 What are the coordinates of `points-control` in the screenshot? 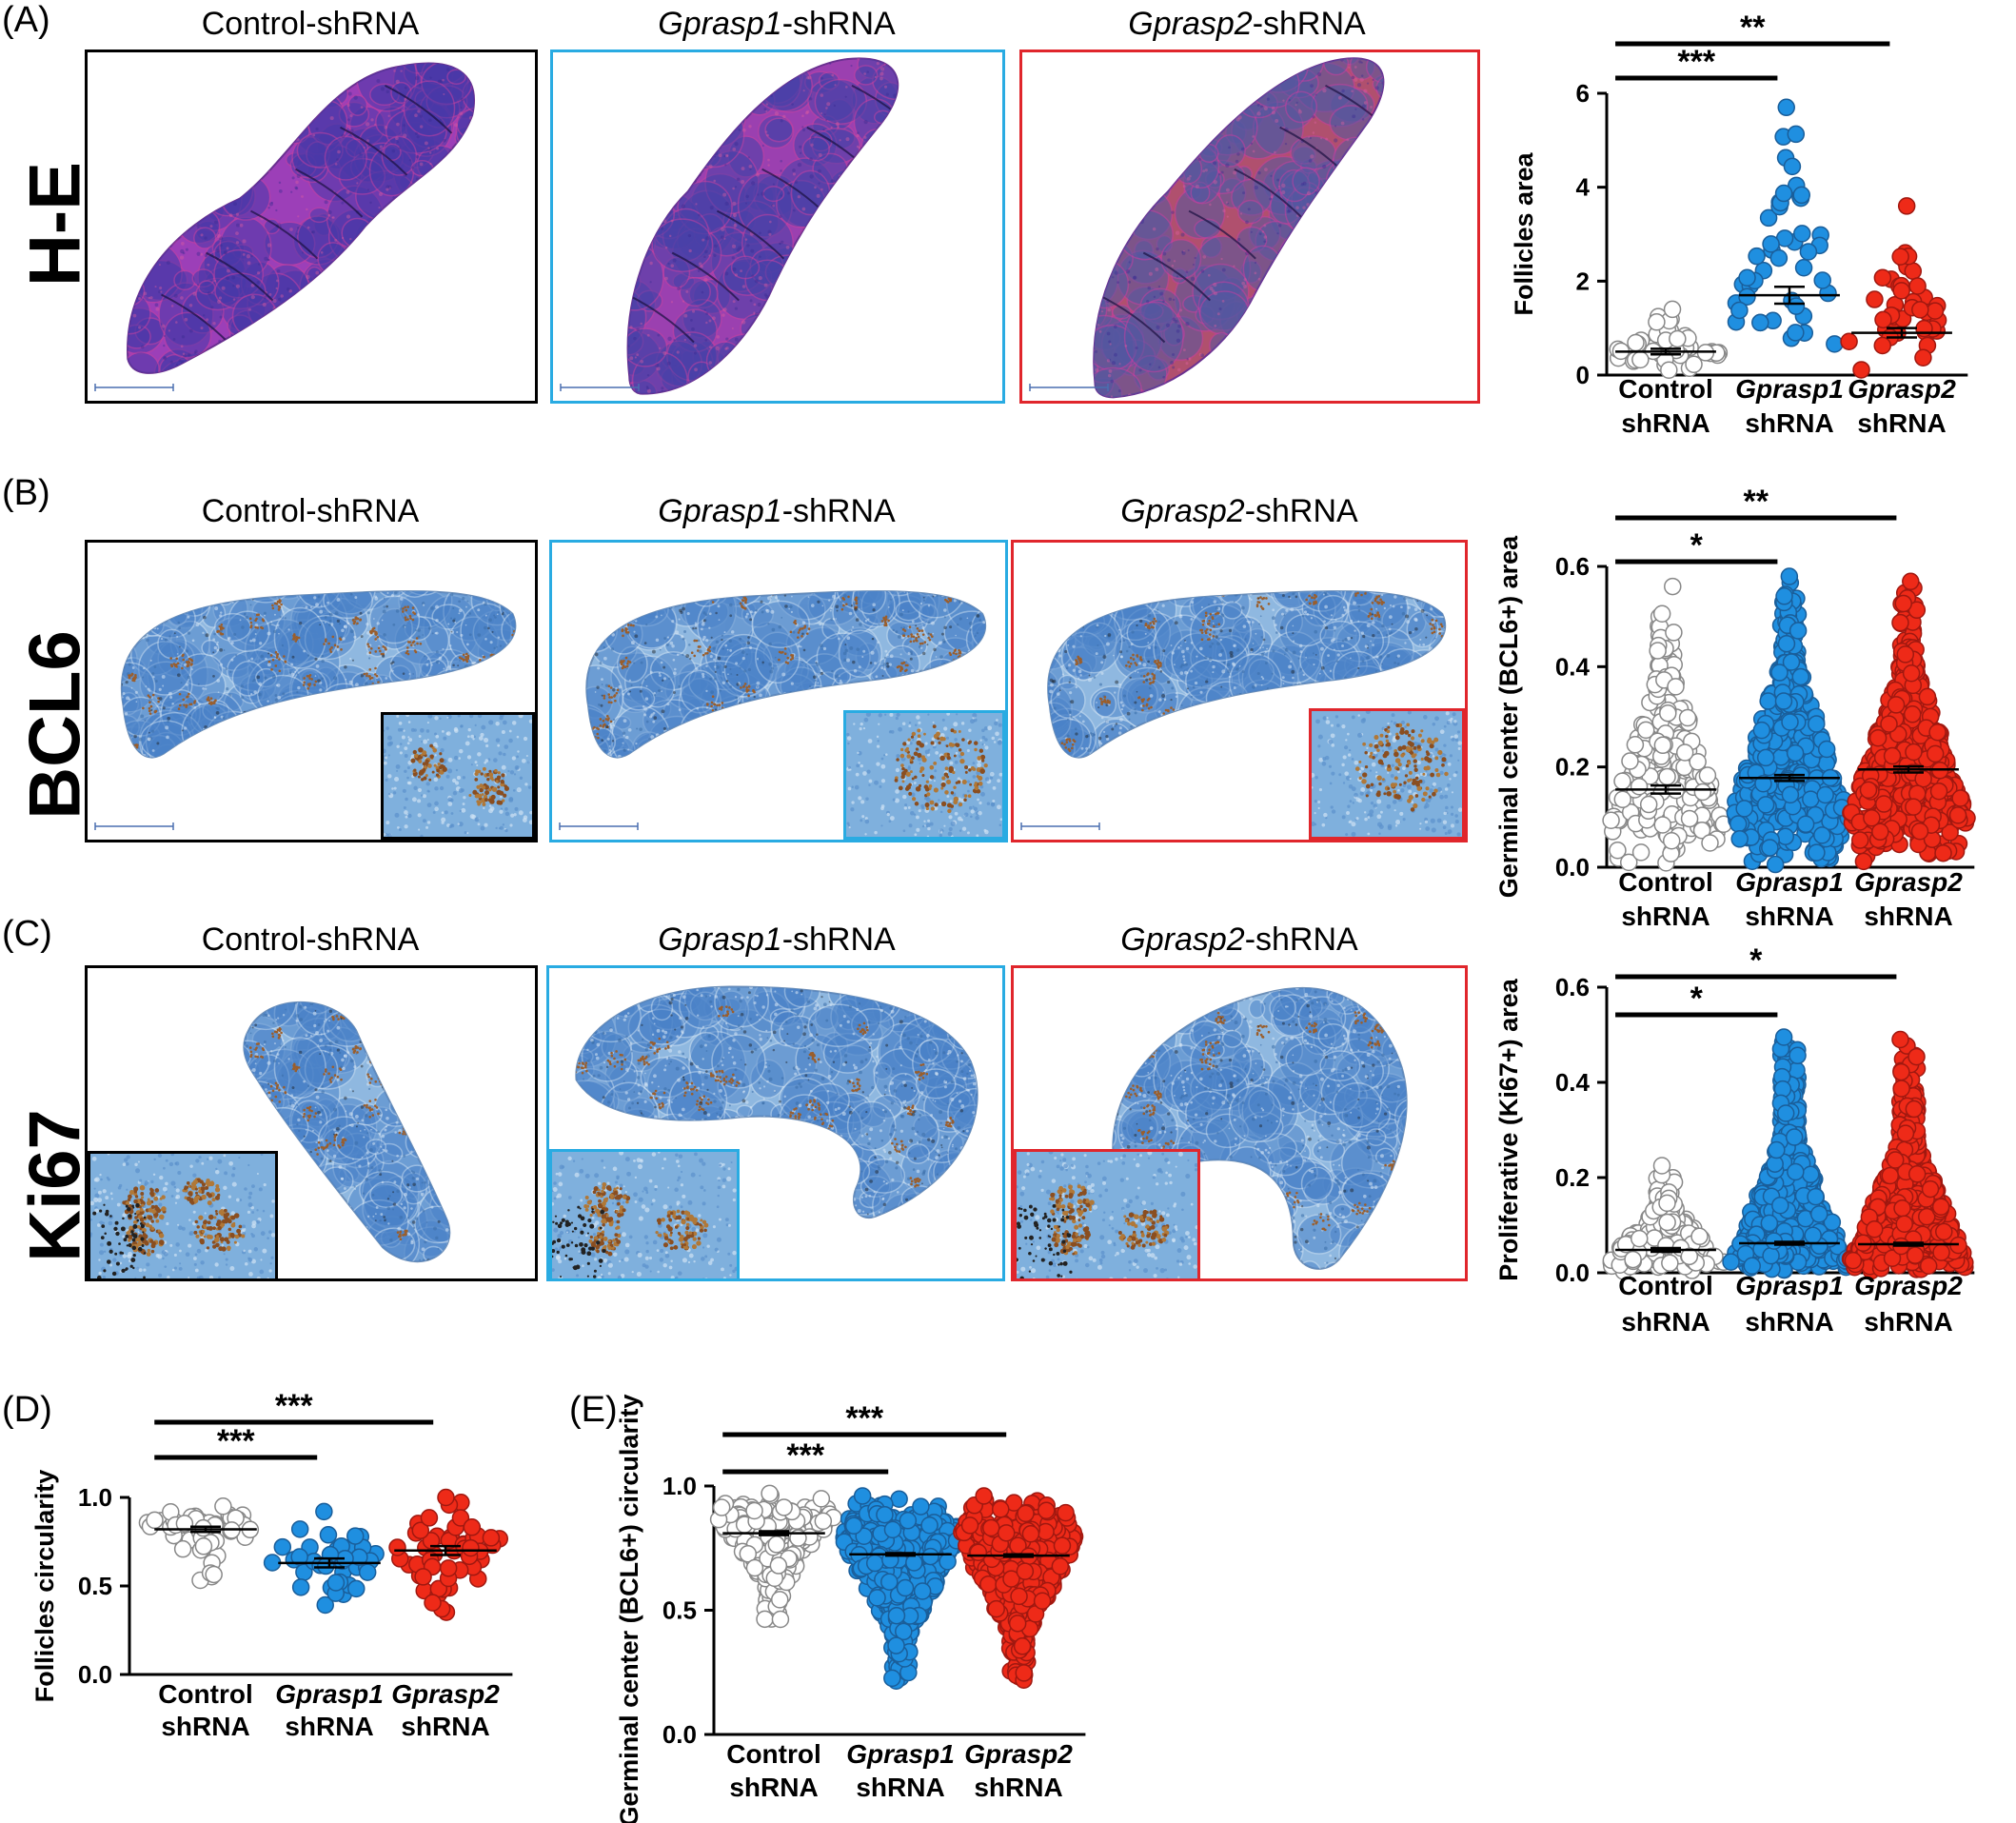 It's located at (1668, 724).